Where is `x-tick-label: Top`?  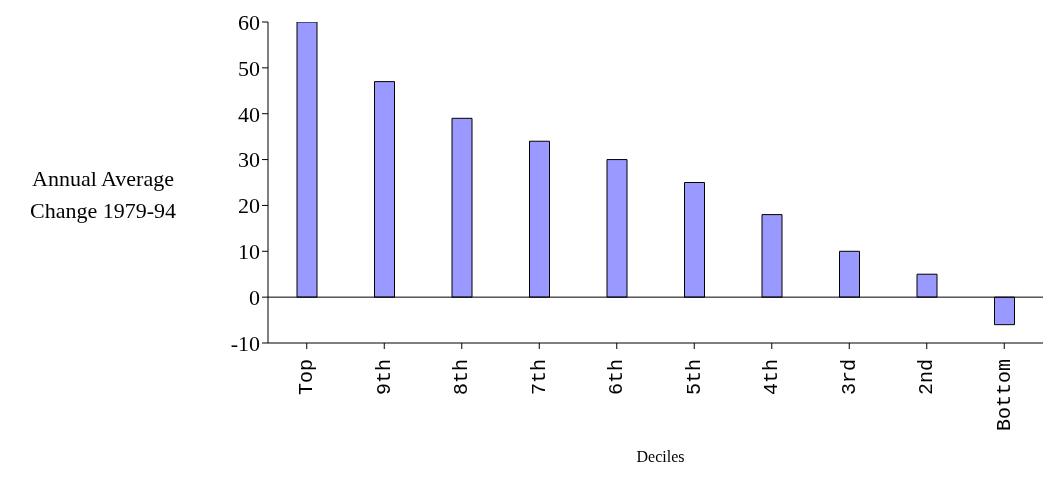
x-tick-label: Top is located at coordinates (307, 377).